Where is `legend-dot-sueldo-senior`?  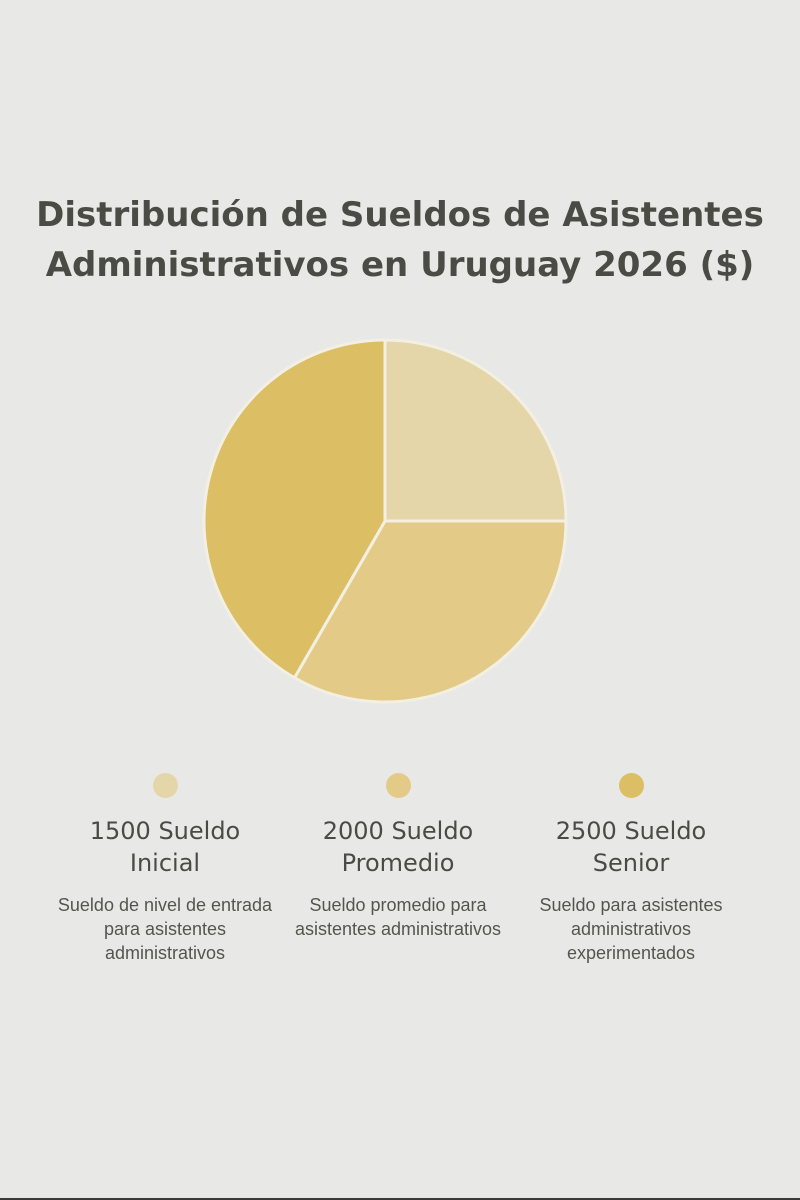 legend-dot-sueldo-senior is located at coordinates (631, 785).